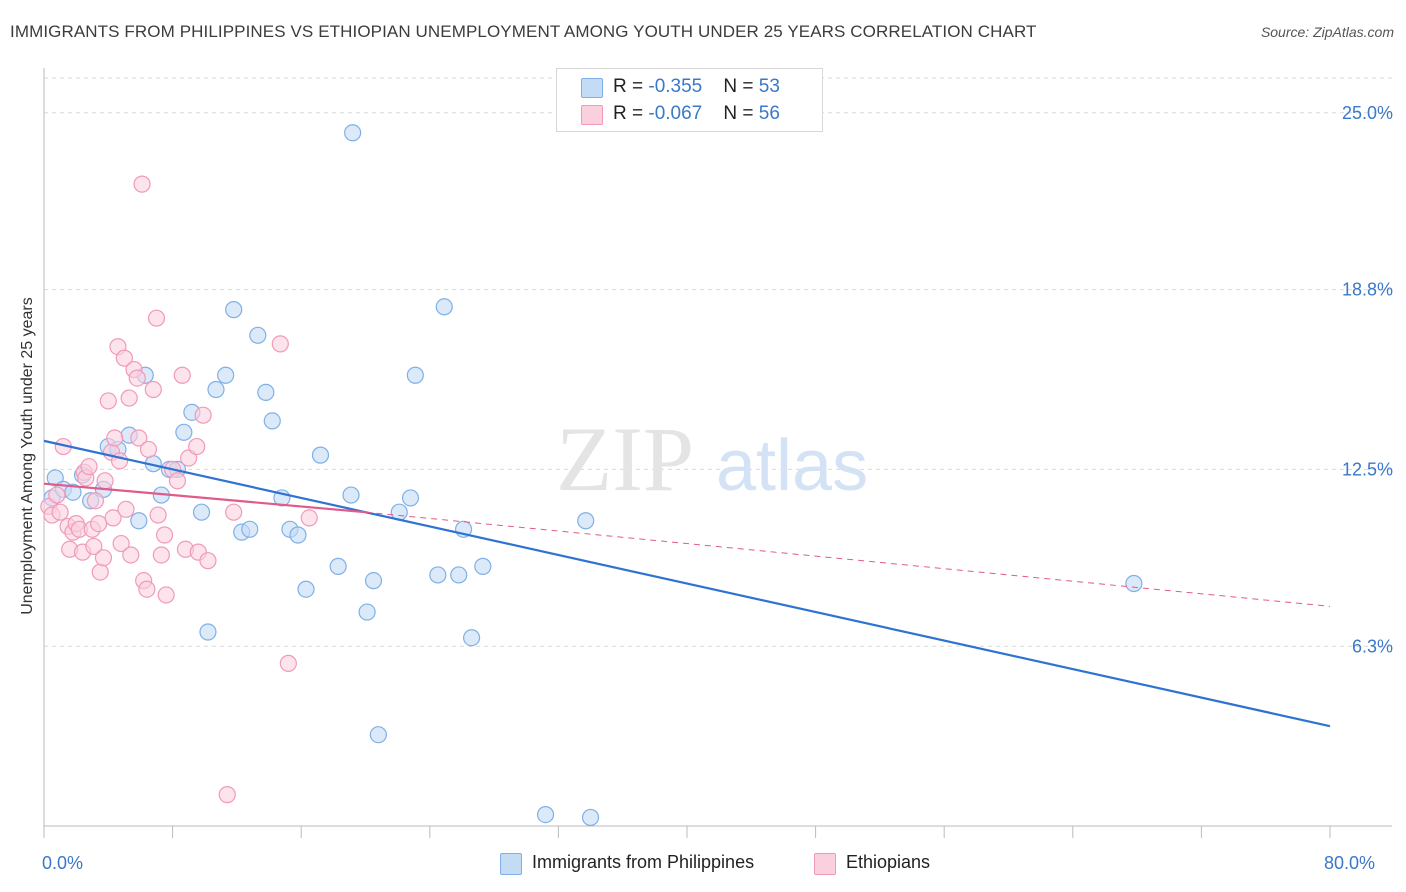 This screenshot has width=1406, height=892. What do you see at coordinates (63, 863) in the screenshot?
I see `x-tick-min: 0.0%` at bounding box center [63, 863].